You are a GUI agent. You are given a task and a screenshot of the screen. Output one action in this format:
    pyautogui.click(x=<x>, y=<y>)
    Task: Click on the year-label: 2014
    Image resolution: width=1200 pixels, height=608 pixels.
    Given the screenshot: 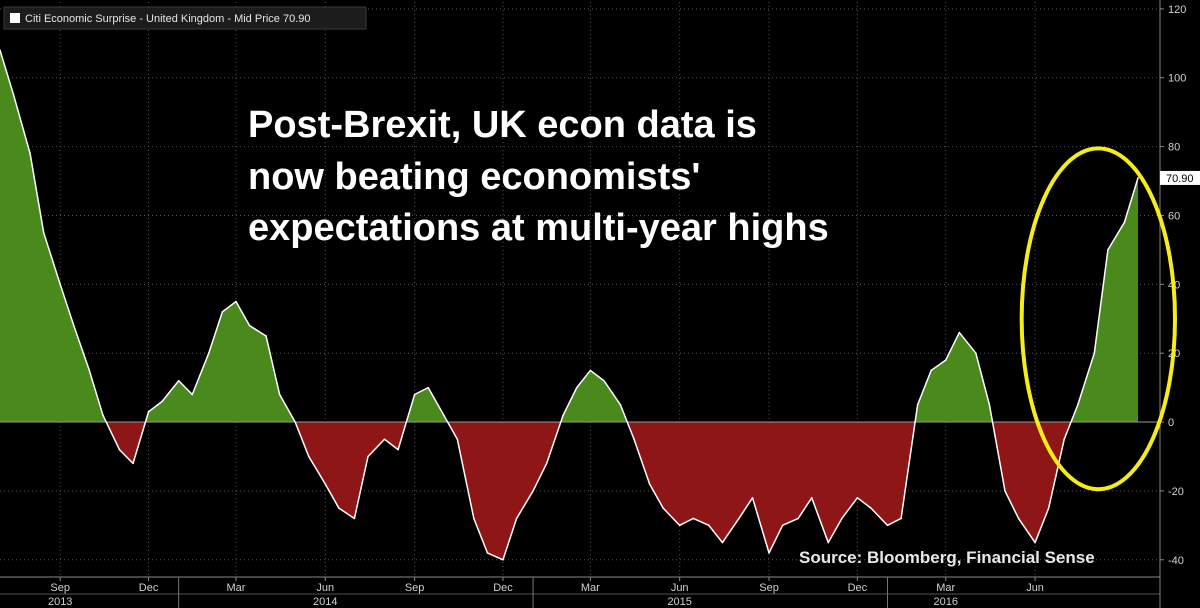 What is the action you would take?
    pyautogui.click(x=325, y=602)
    